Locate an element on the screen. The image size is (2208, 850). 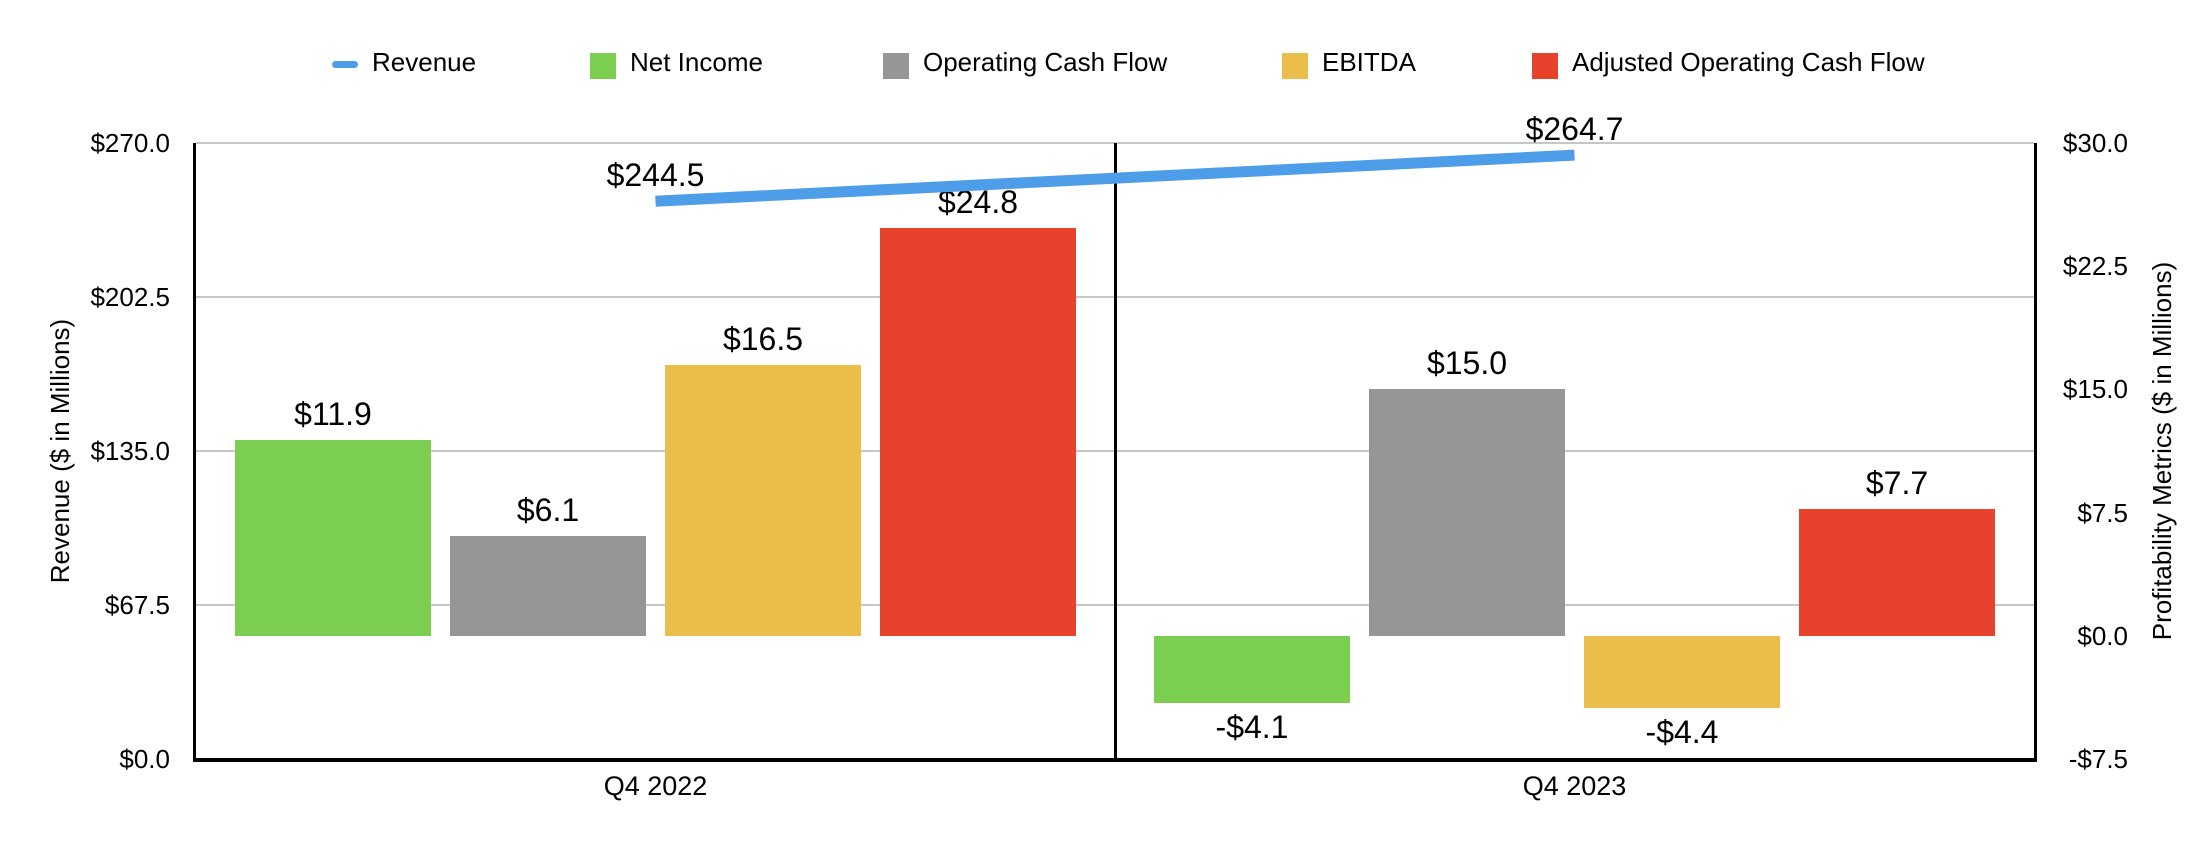
right-axis-tick: $15.0 is located at coordinates (2095, 389).